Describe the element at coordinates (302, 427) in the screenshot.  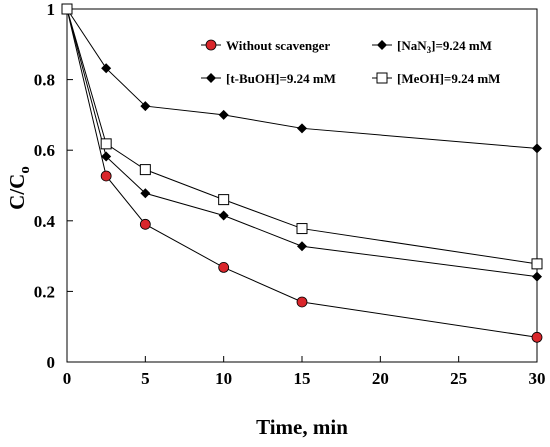
I see `x-axis-label: Time, min` at that location.